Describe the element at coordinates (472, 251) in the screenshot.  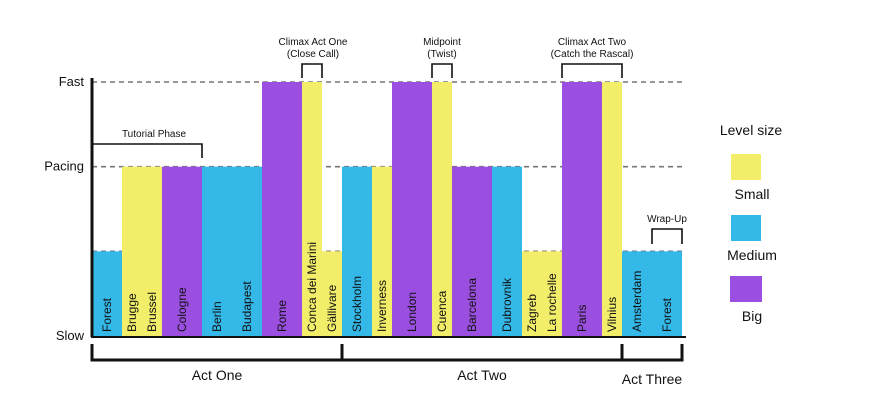
I see `bar-barcelona` at that location.